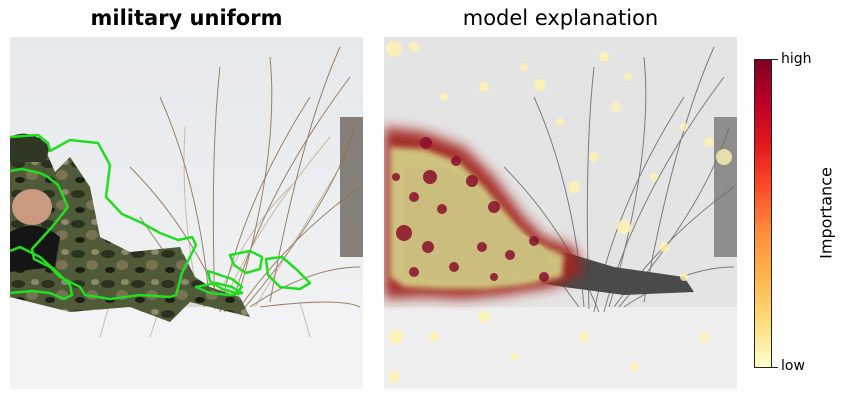 The height and width of the screenshot is (400, 843). What do you see at coordinates (186, 18) in the screenshot?
I see `left-panel-title: military uniform` at bounding box center [186, 18].